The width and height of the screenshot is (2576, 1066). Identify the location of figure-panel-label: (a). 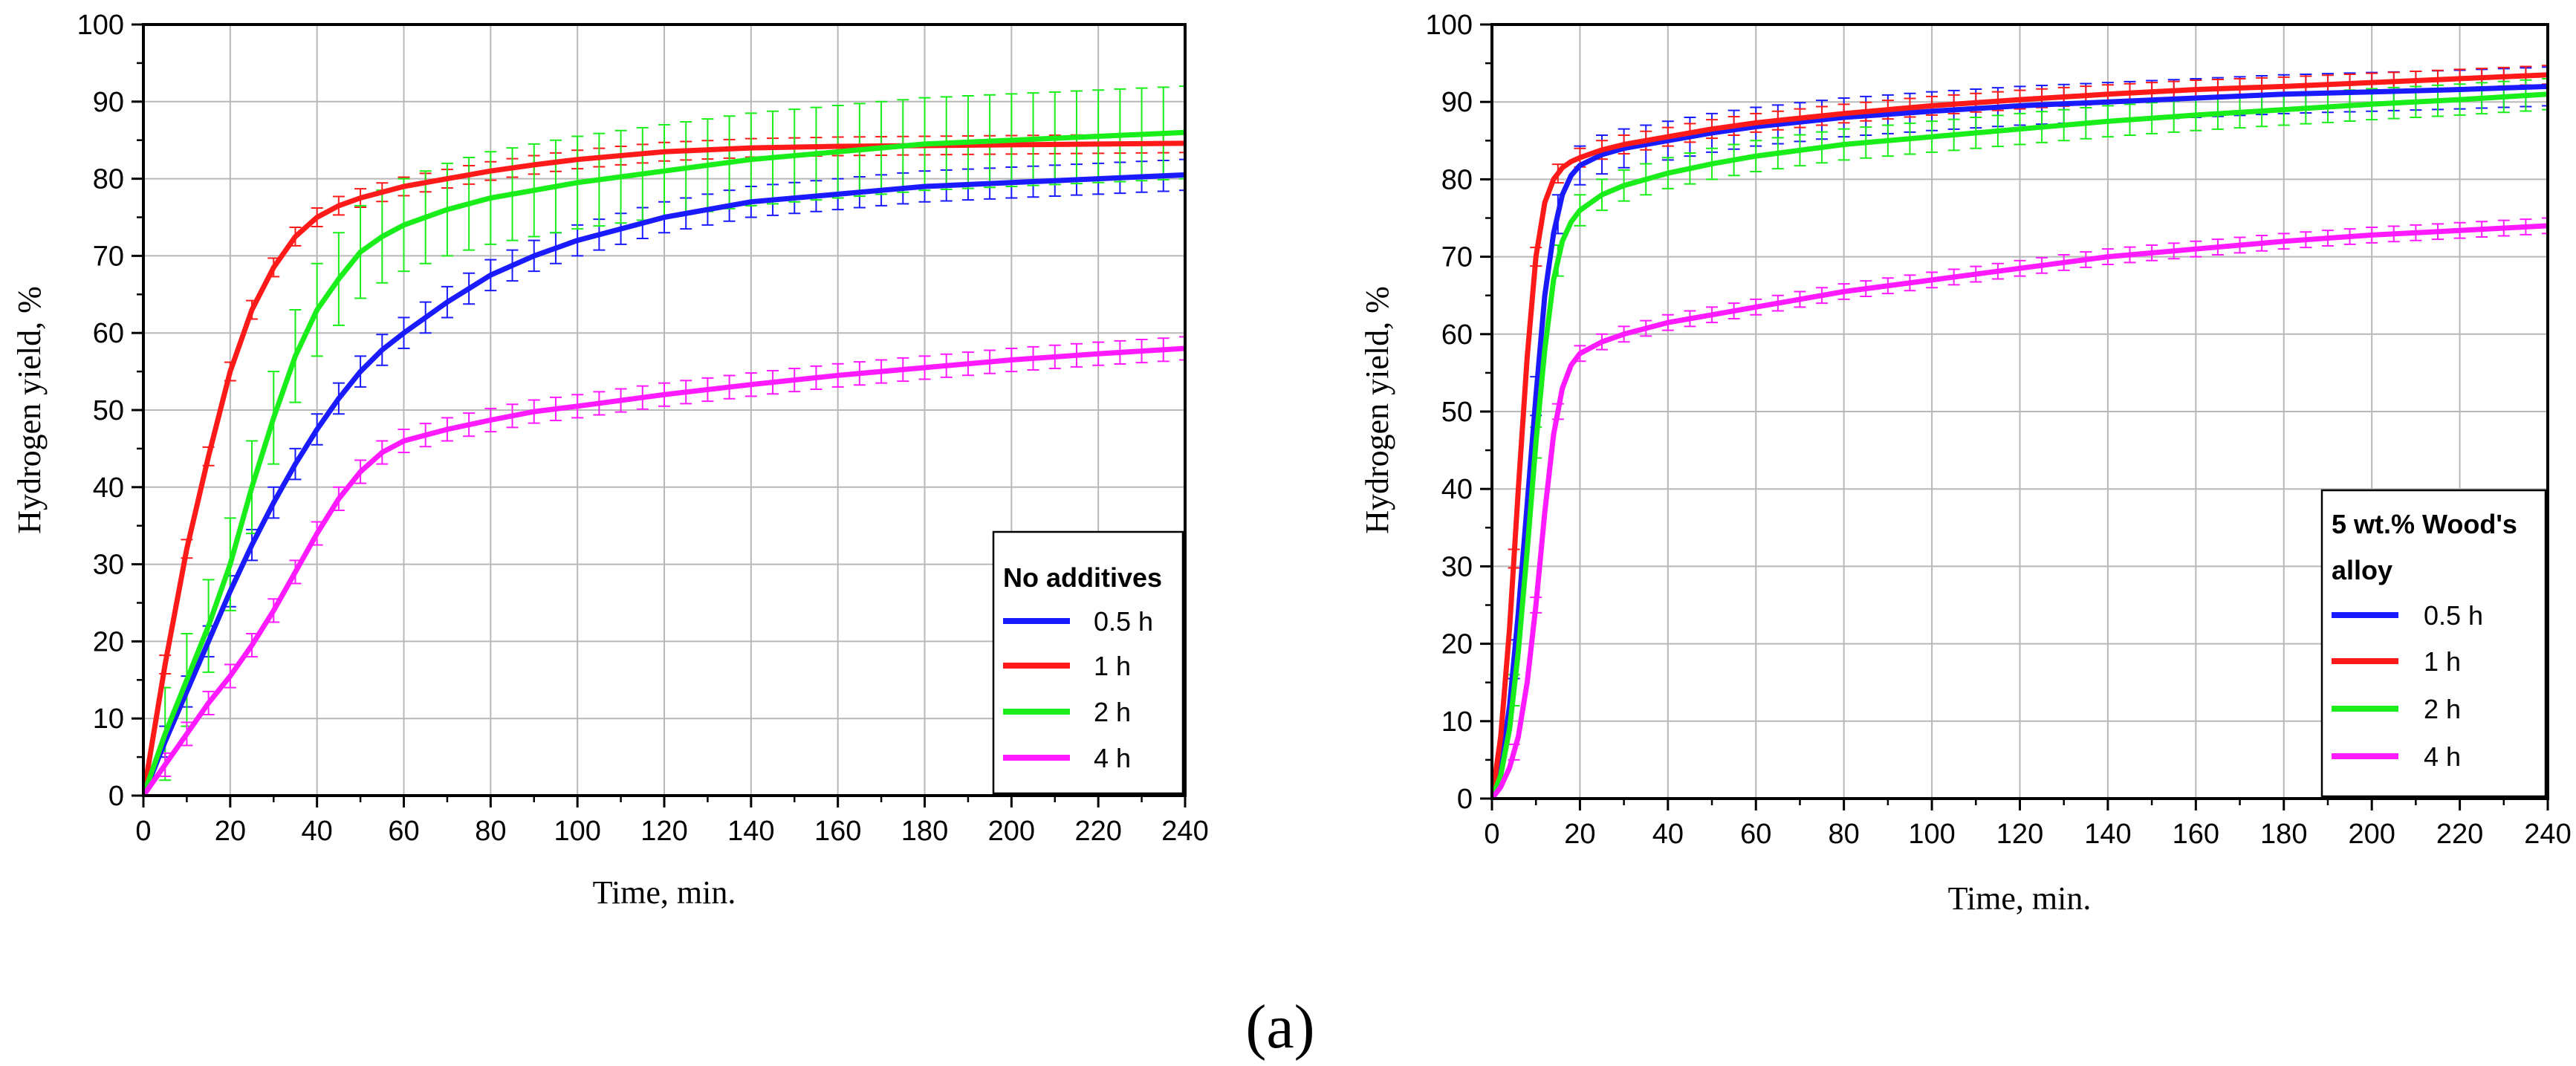
(1279, 1027).